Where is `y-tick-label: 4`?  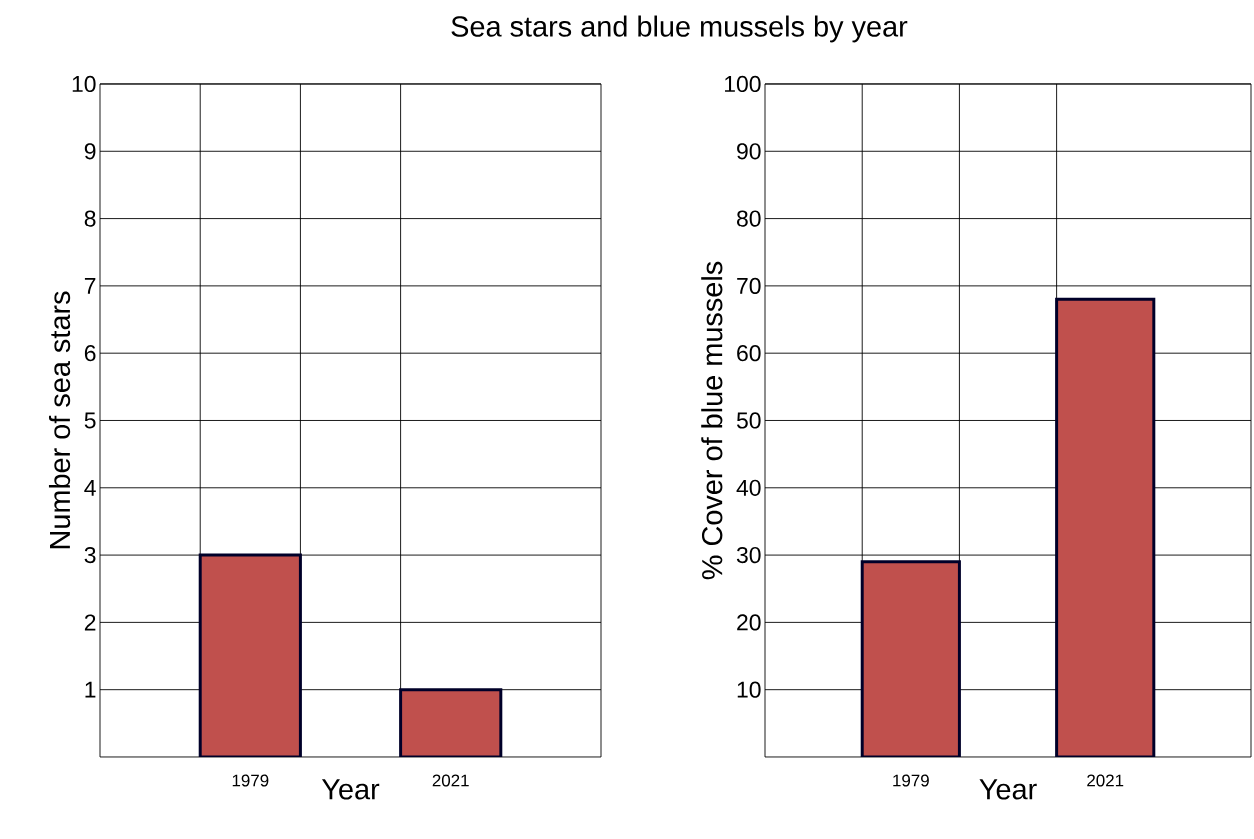
y-tick-label: 4 is located at coordinates (90, 487).